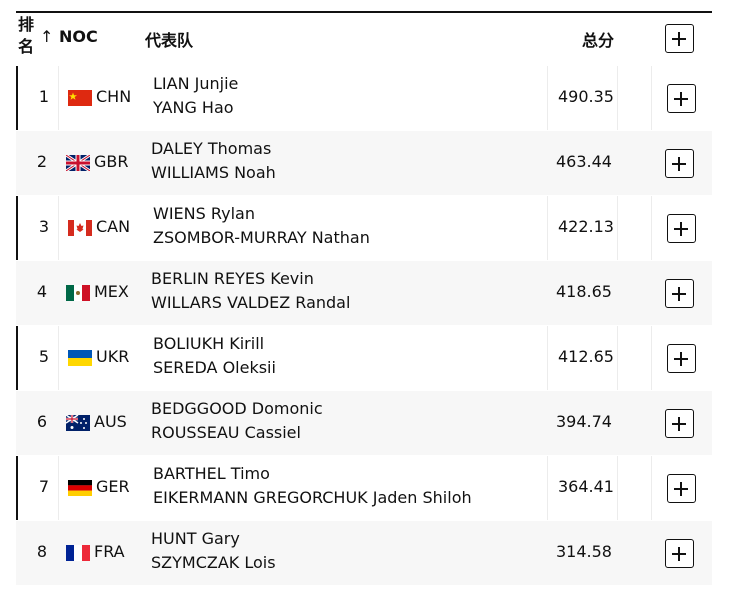 The image size is (734, 601). What do you see at coordinates (113, 486) in the screenshot?
I see `noc-code: GER` at bounding box center [113, 486].